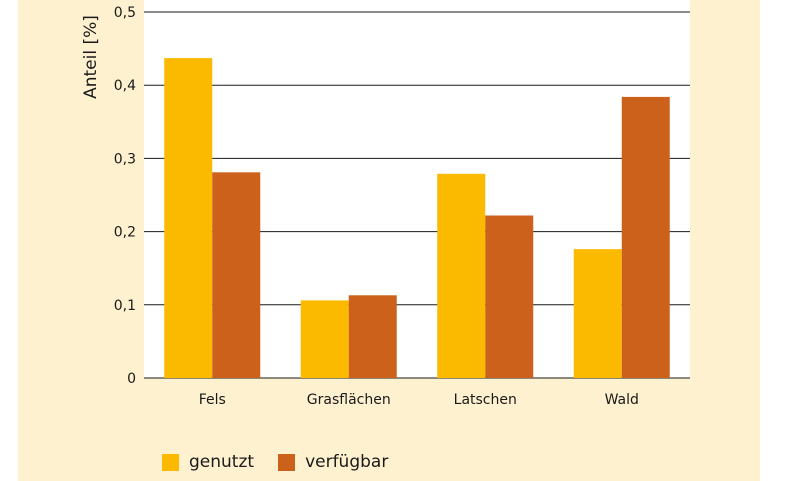 Image resolution: width=800 pixels, height=481 pixels. Describe the element at coordinates (125, 306) in the screenshot. I see `y-tick-label: 0,1` at that location.